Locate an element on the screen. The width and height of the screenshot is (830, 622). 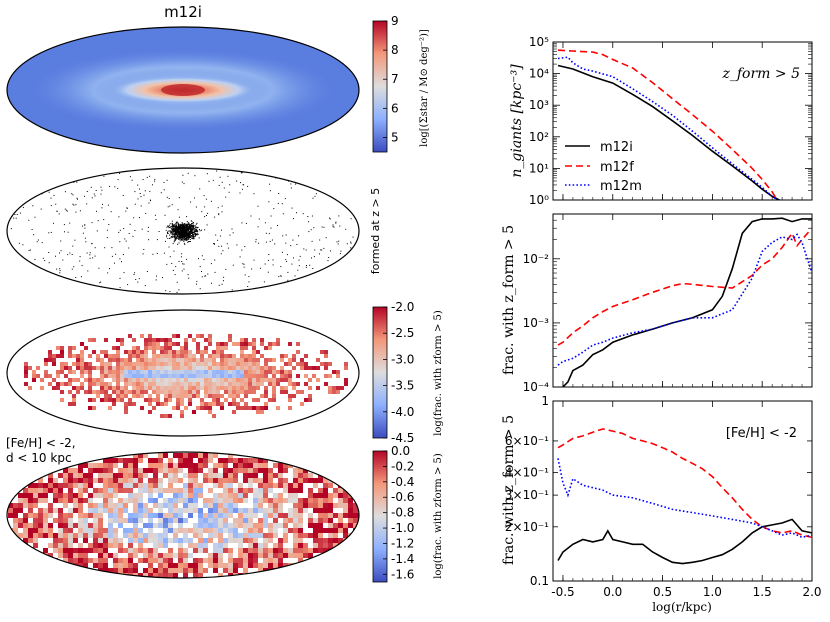
points-map is located at coordinates (183, 231).